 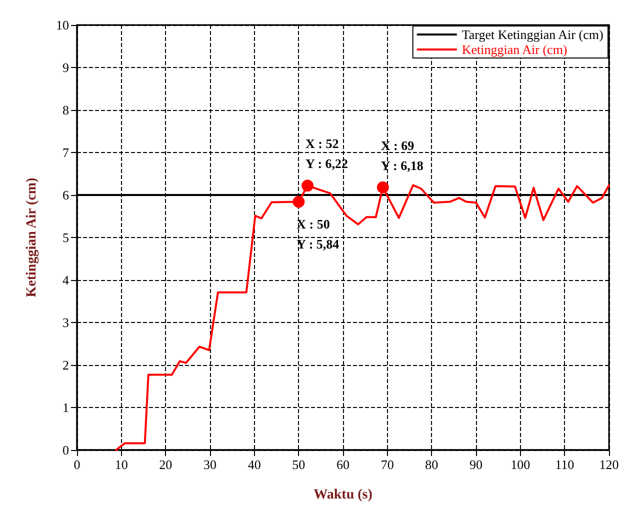 What do you see at coordinates (62, 25) in the screenshot?
I see `y-tick-label: 10` at bounding box center [62, 25].